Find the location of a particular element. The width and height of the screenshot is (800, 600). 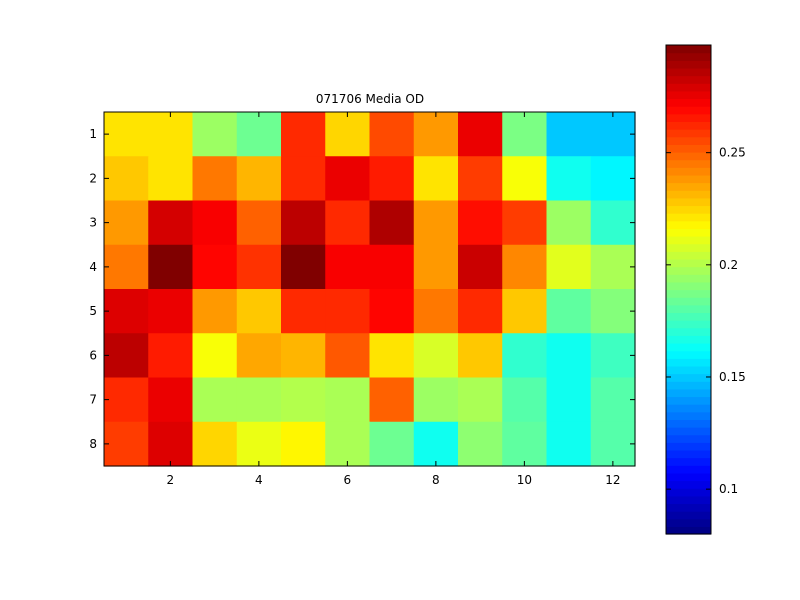

y-tick-label: 4 is located at coordinates (93, 267).